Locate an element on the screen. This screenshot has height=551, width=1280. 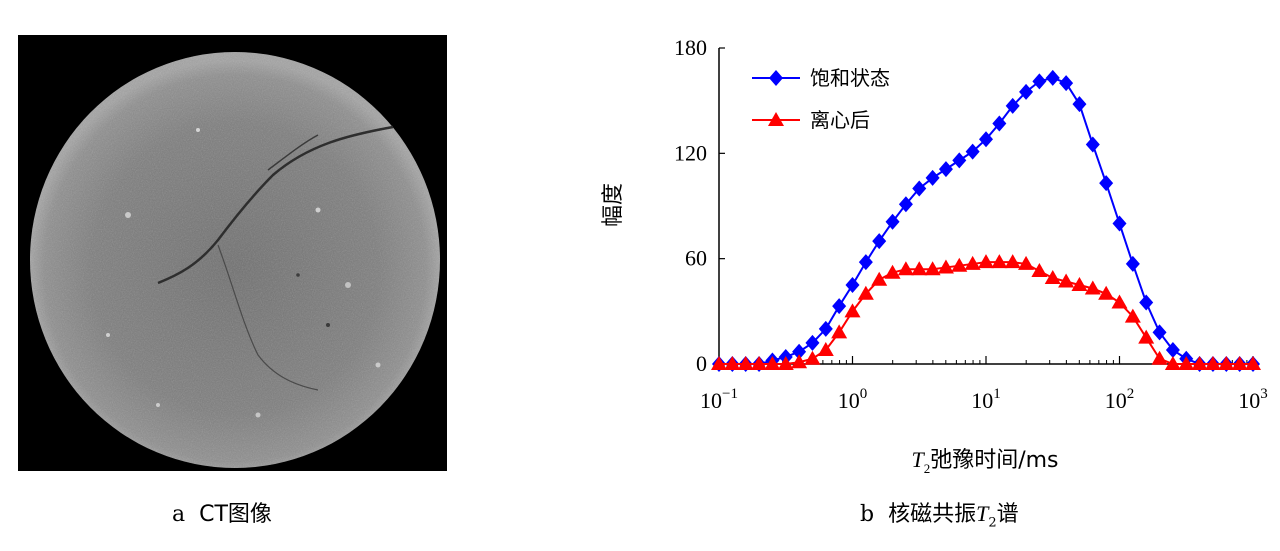
caption-panel-a: a CT图像 is located at coordinates (222, 512).